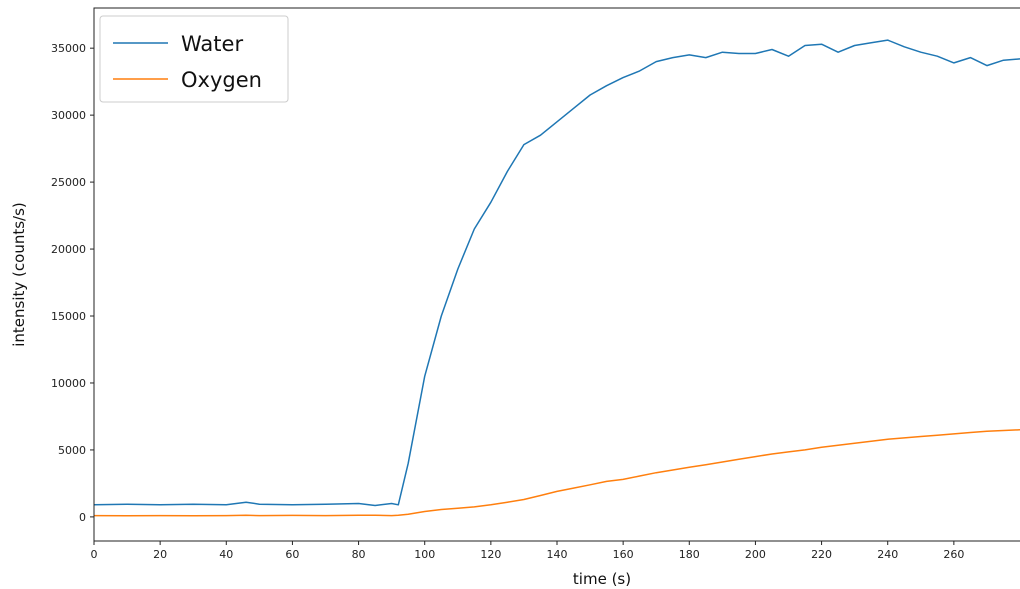 The image size is (1020, 589). What do you see at coordinates (68, 383) in the screenshot?
I see `y-tick-label: 10000` at bounding box center [68, 383].